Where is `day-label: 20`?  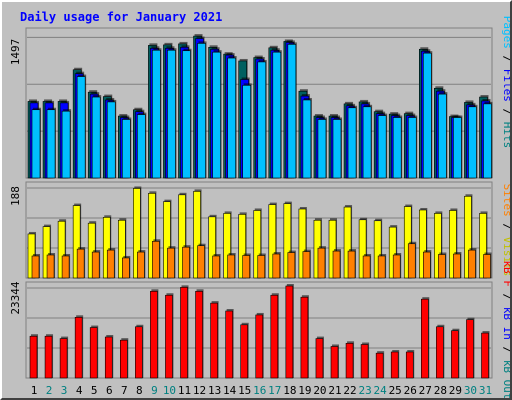
day-label: 20 is located at coordinates (319, 390).